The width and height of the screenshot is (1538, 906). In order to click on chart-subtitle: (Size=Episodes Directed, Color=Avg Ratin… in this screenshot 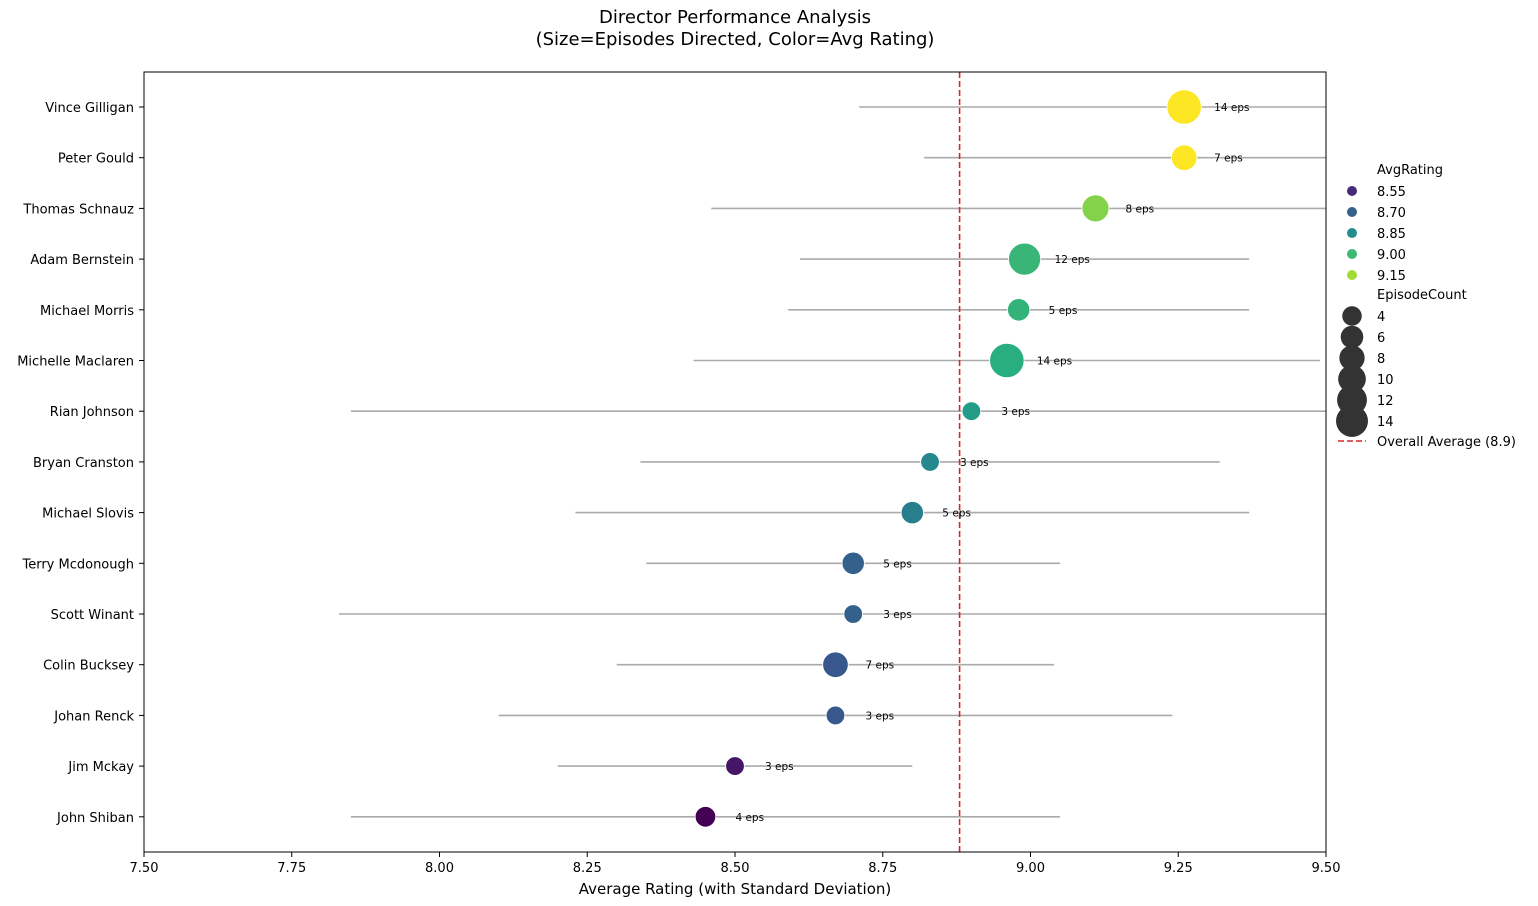, I will do `click(735, 39)`.